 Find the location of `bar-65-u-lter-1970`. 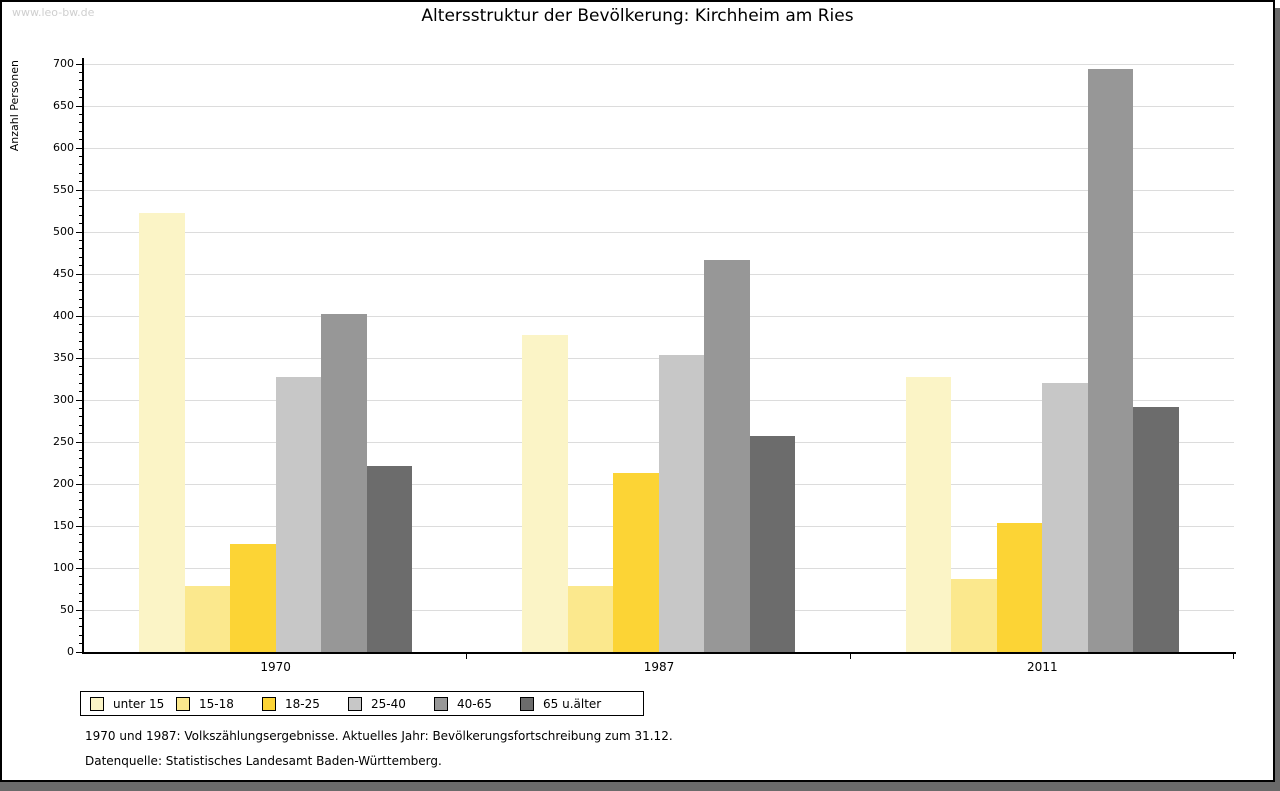

bar-65-u-lter-1970 is located at coordinates (389, 558).